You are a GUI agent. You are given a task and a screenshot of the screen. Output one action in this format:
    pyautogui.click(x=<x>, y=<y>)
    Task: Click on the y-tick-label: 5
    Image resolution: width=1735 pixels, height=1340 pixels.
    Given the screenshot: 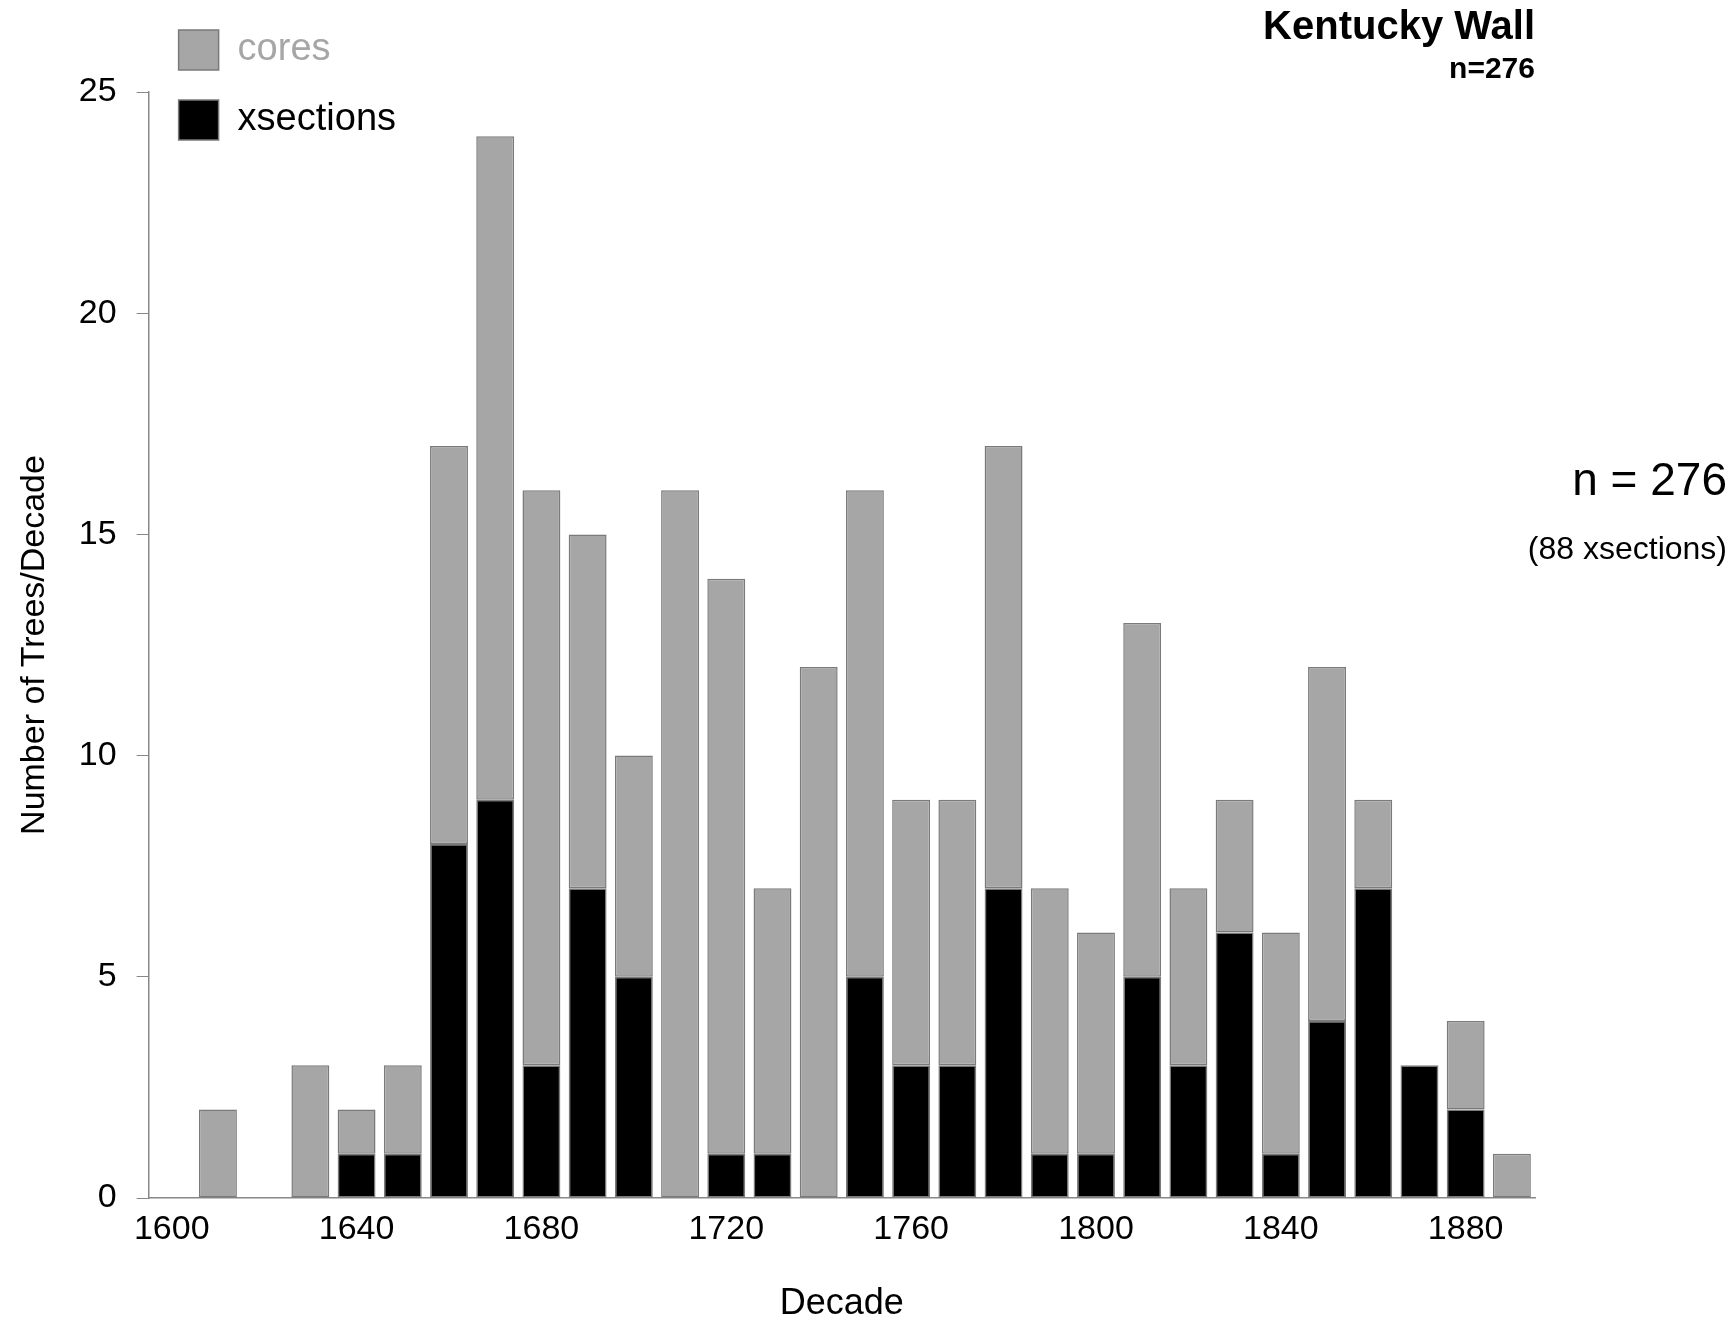 What is the action you would take?
    pyautogui.click(x=107, y=974)
    